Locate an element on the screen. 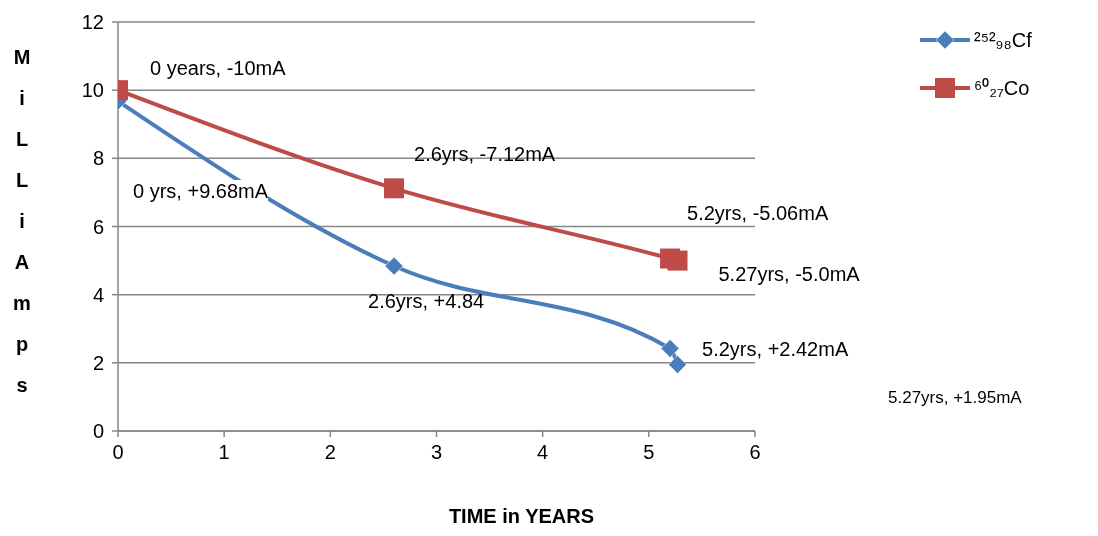  y-tick-label: 6 is located at coordinates (98, 226).